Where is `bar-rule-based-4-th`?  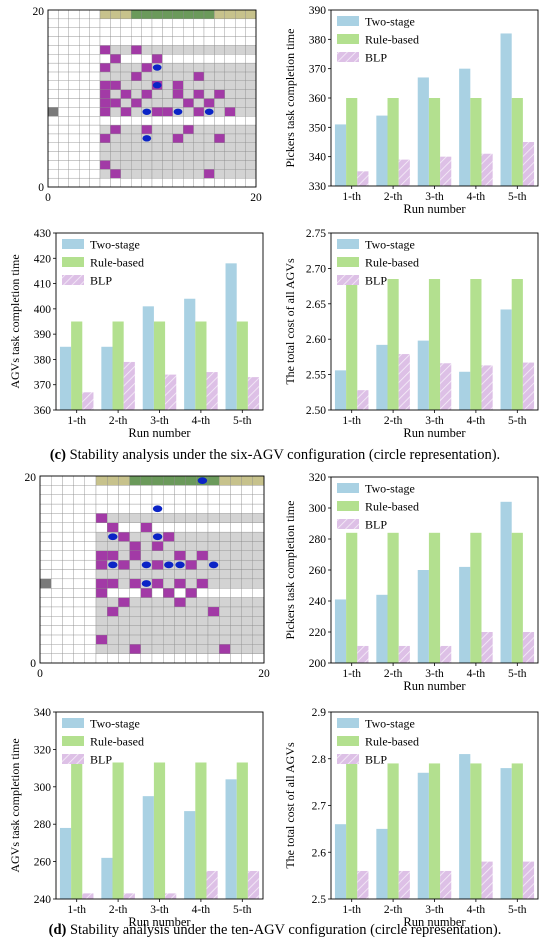 bar-rule-based-4-th is located at coordinates (201, 365).